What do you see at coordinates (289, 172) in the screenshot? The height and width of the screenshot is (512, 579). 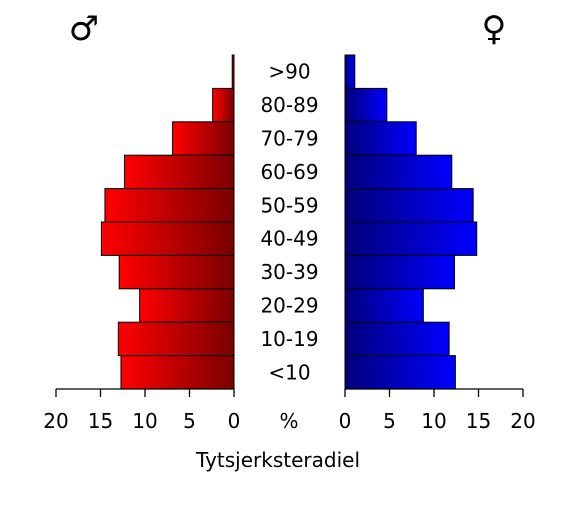 I see `age-group-label: 60-69` at bounding box center [289, 172].